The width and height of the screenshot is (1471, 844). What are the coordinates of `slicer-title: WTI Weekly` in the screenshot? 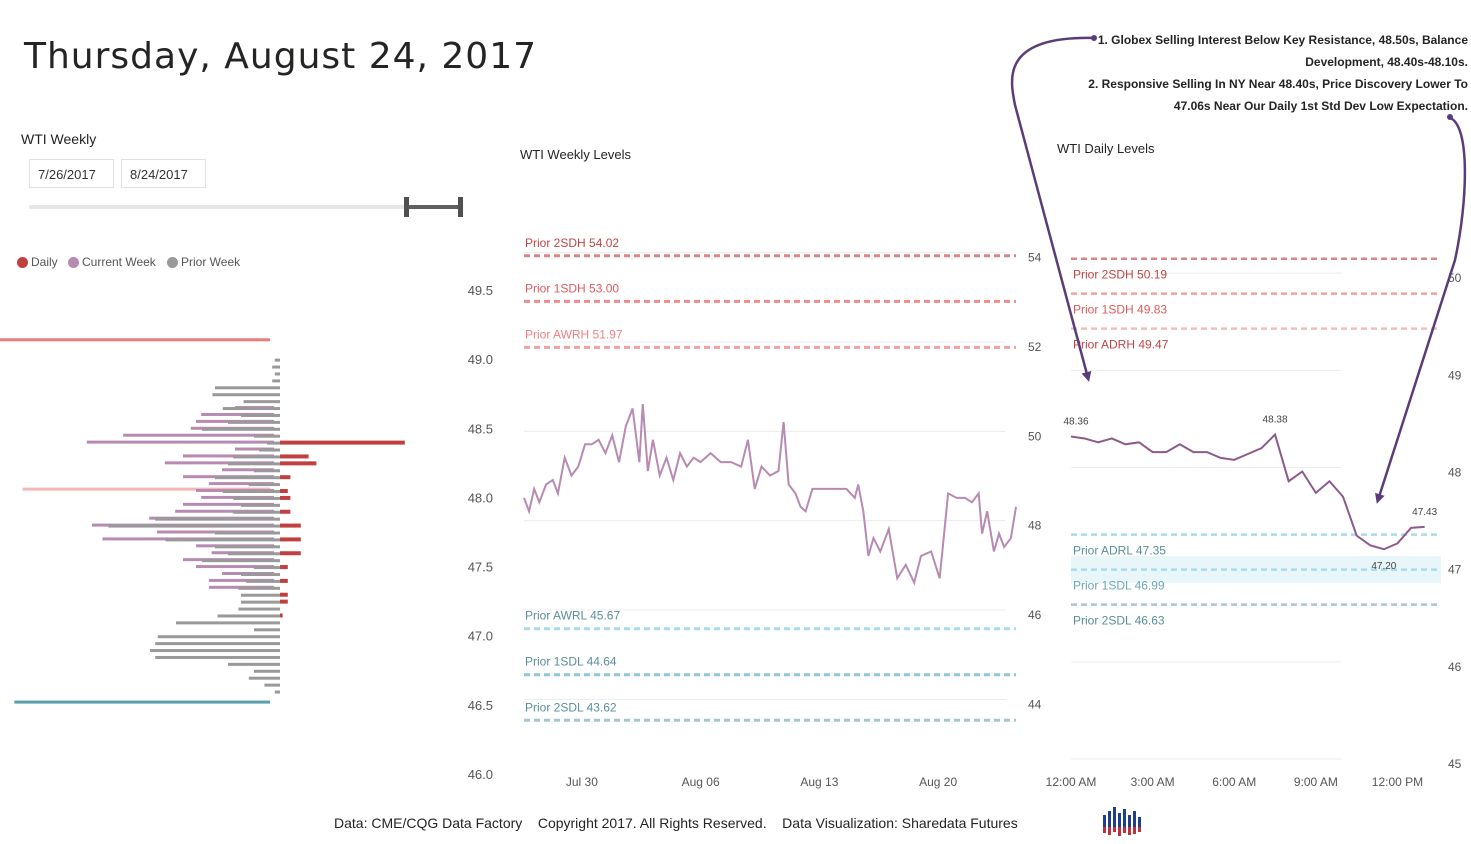 It's located at (59, 139).